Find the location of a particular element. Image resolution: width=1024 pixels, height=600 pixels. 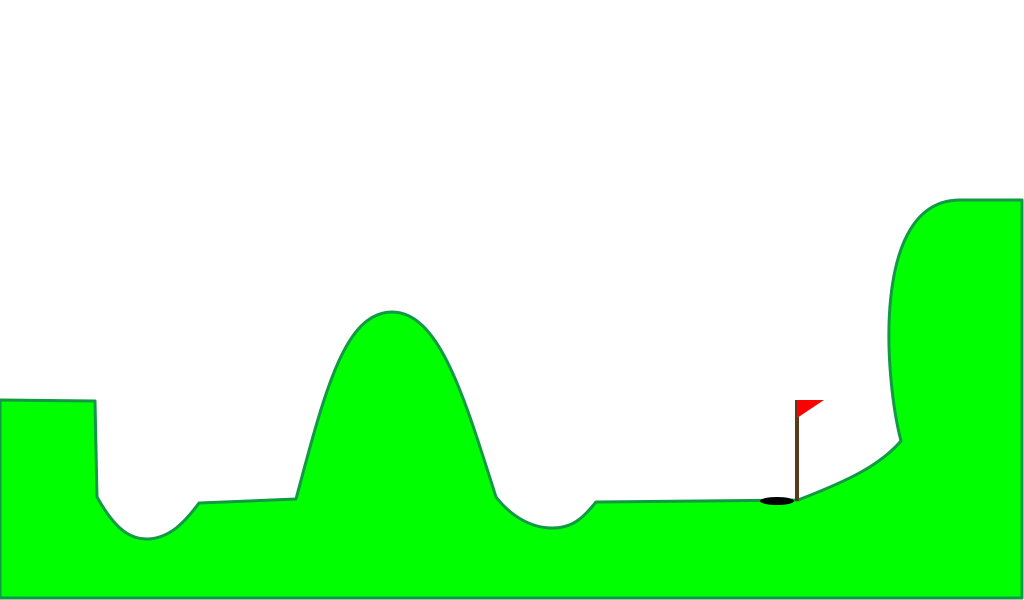

flag-pennant is located at coordinates (810, 409).